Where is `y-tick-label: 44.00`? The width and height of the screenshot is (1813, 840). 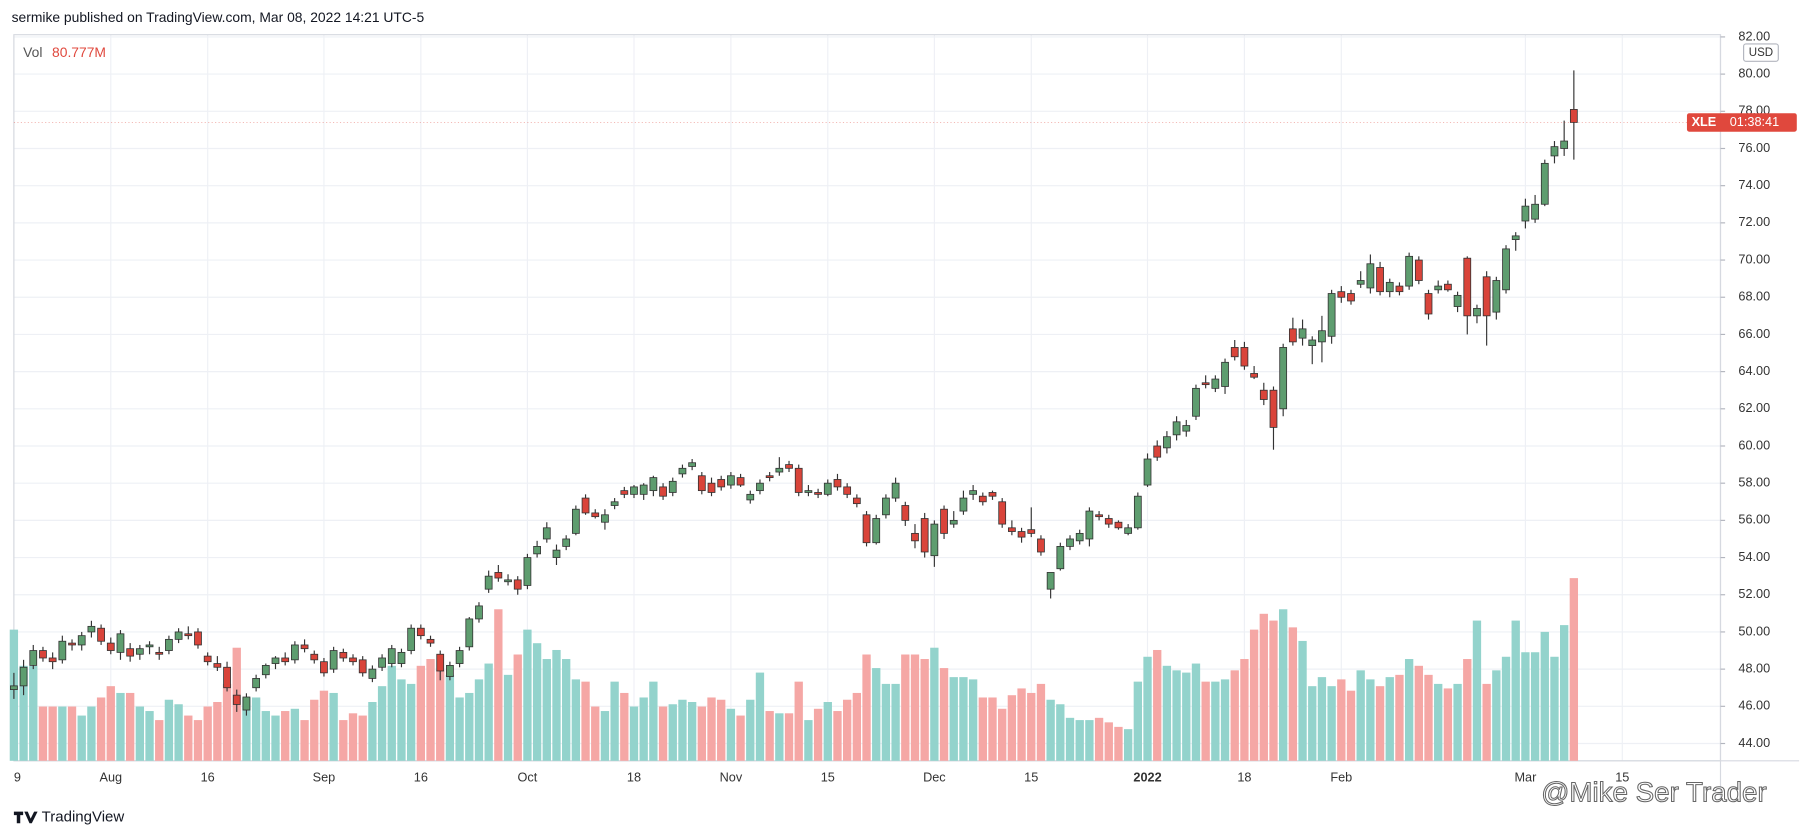
y-tick-label: 44.00 is located at coordinates (1754, 742).